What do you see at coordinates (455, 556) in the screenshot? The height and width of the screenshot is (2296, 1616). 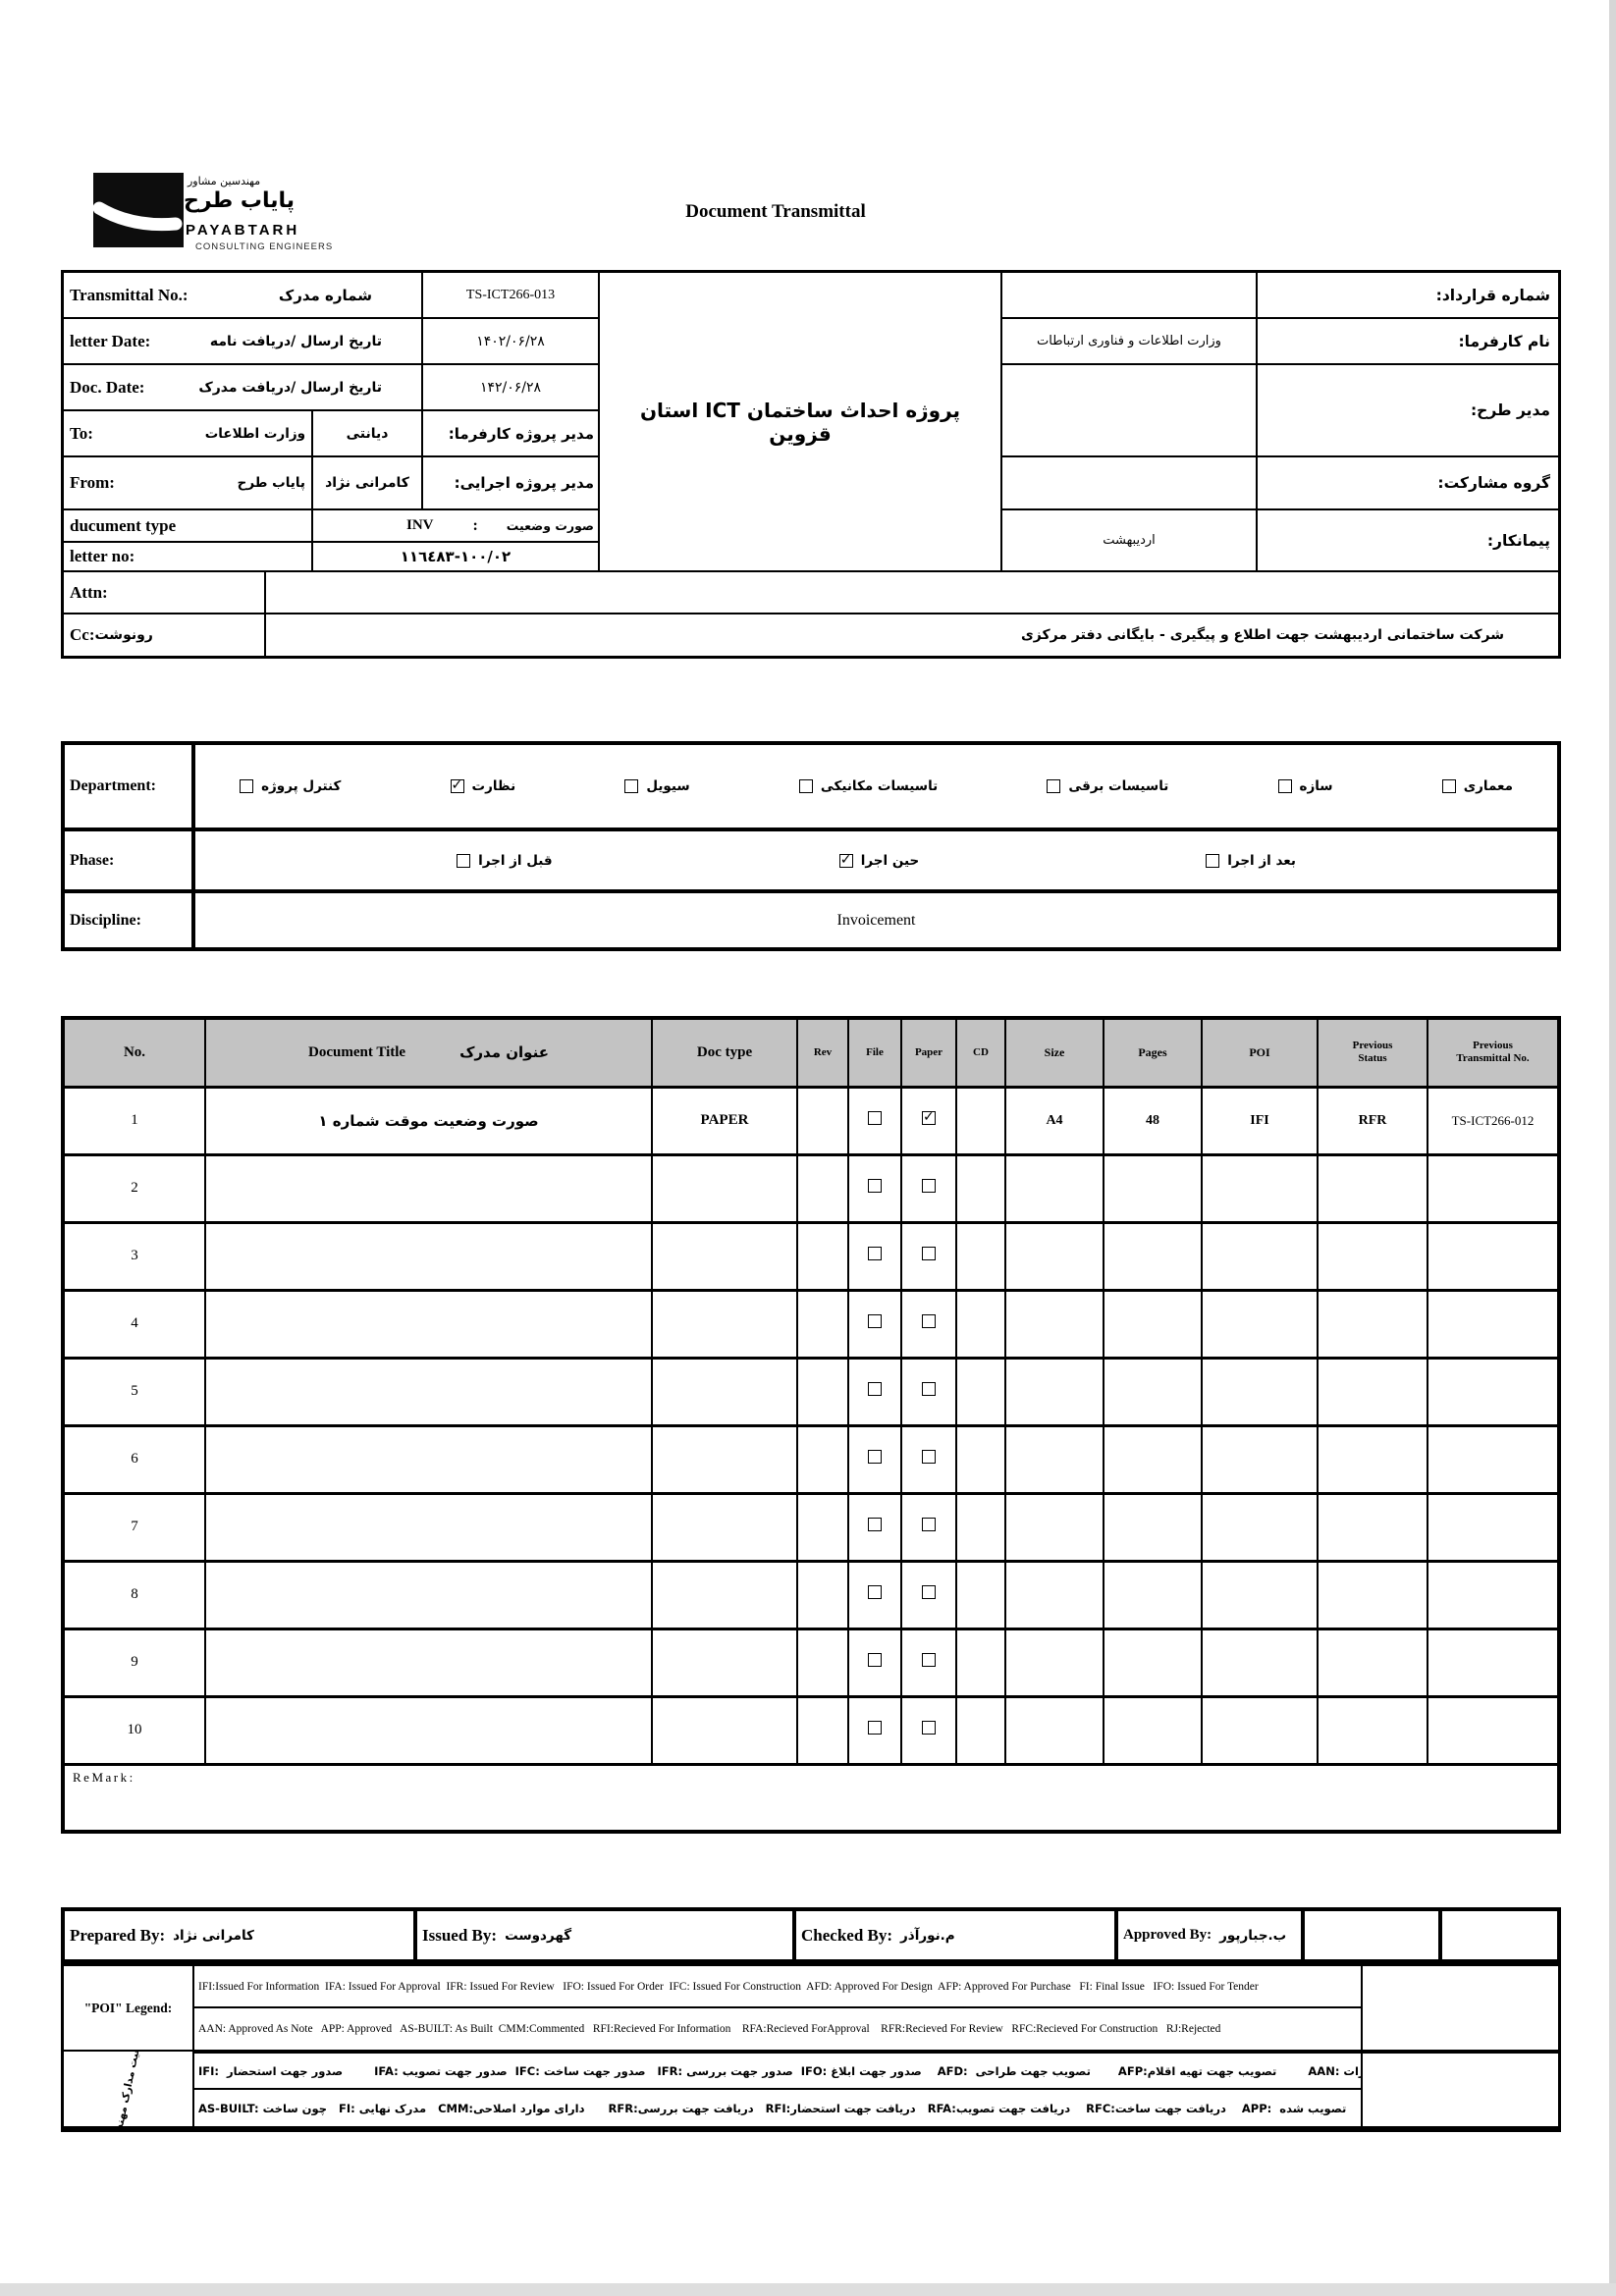 I see `letter-no-value: ١٠٠/٠٢-١١٦٤٨٣` at bounding box center [455, 556].